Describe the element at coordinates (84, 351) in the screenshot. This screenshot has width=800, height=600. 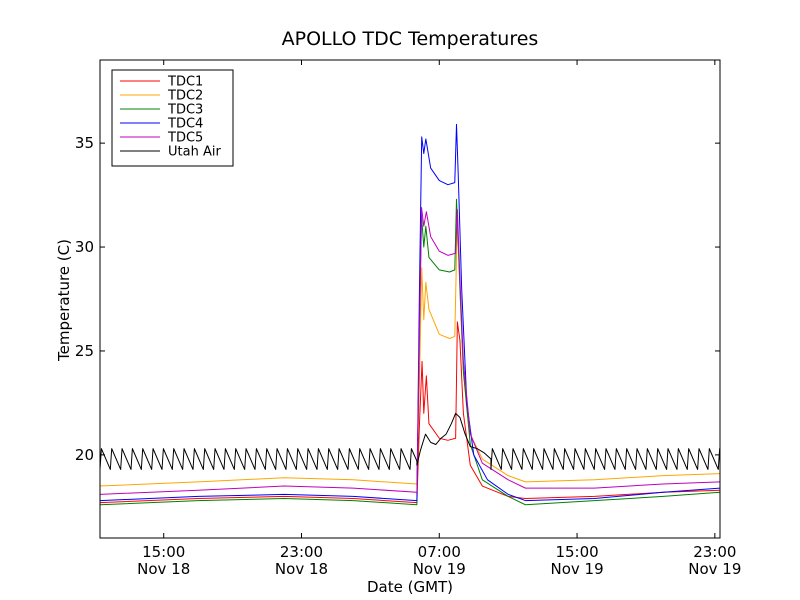
I see `y-tick-label: 25` at that location.